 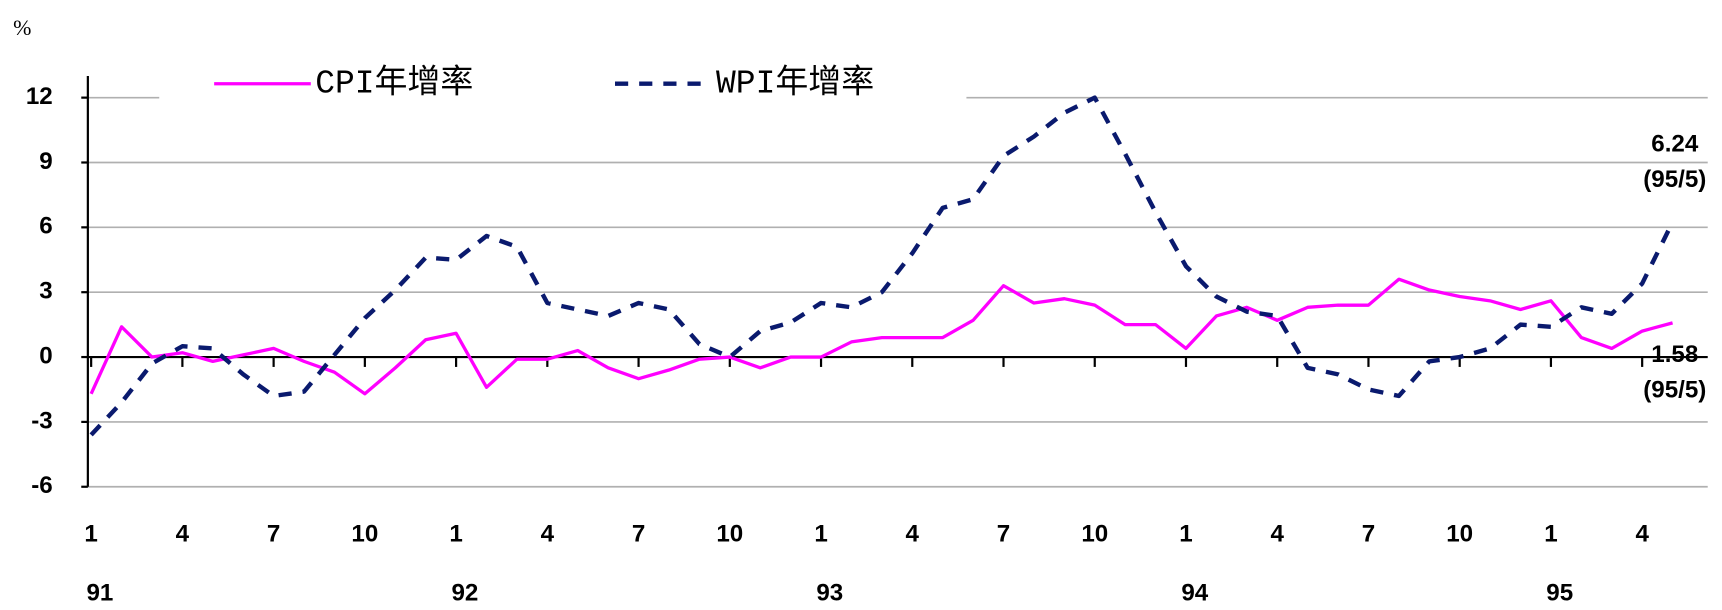 What do you see at coordinates (22, 27) in the screenshot?
I see `y-axis-unit: %` at bounding box center [22, 27].